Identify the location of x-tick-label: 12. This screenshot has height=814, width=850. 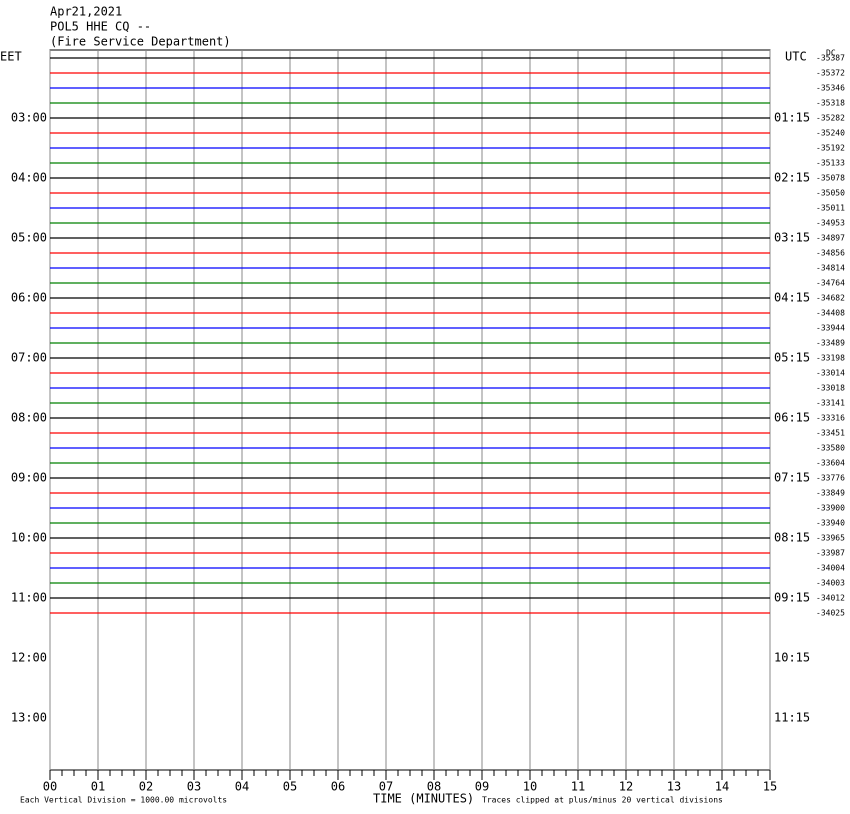
(626, 787).